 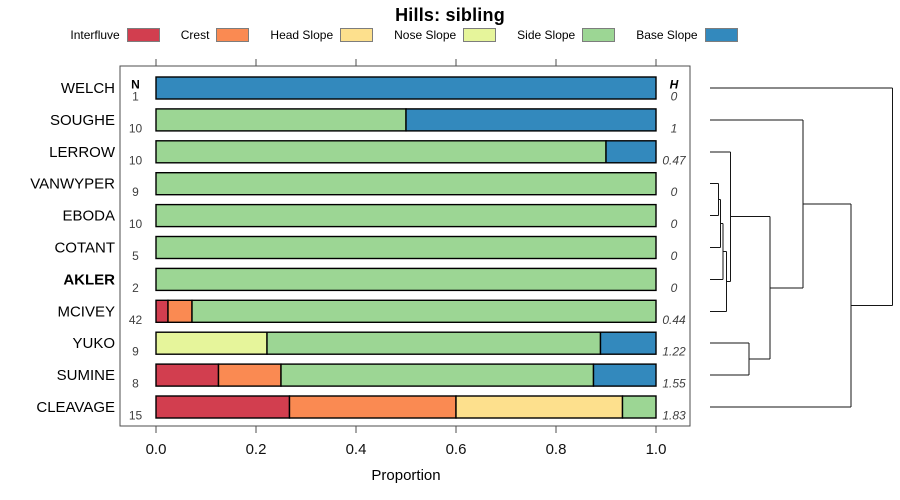 I want to click on bar-row: YUKO 9 1.22, so click(x=379, y=345).